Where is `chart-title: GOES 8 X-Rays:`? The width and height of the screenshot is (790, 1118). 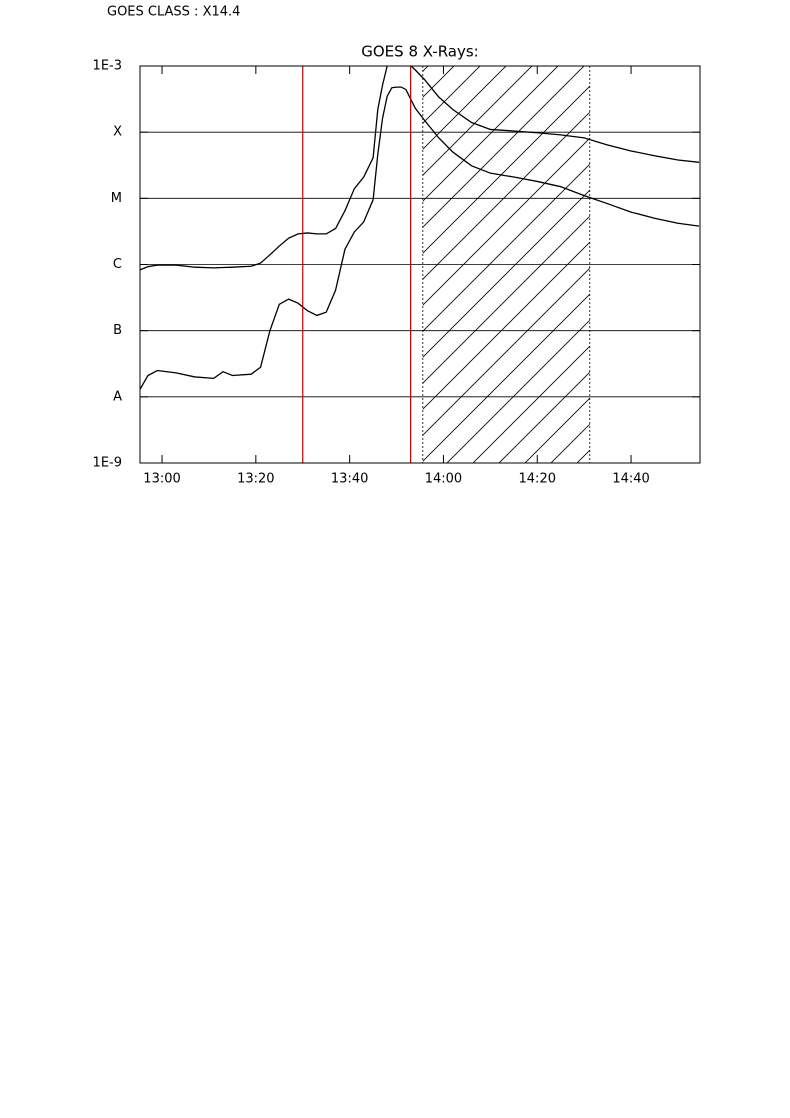
chart-title: GOES 8 X-Rays: is located at coordinates (419, 52).